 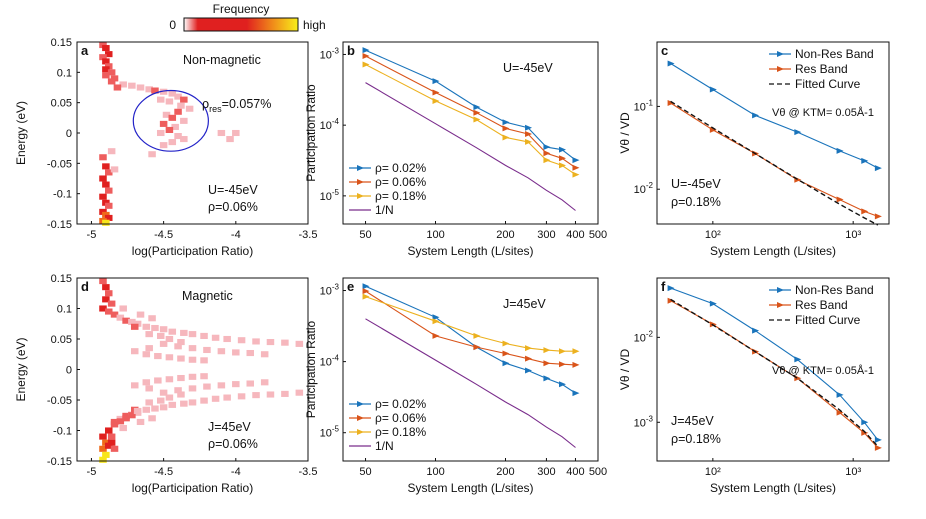 What do you see at coordinates (470, 488) in the screenshot?
I see `x-axis-label: System Length (L/sites)` at bounding box center [470, 488].